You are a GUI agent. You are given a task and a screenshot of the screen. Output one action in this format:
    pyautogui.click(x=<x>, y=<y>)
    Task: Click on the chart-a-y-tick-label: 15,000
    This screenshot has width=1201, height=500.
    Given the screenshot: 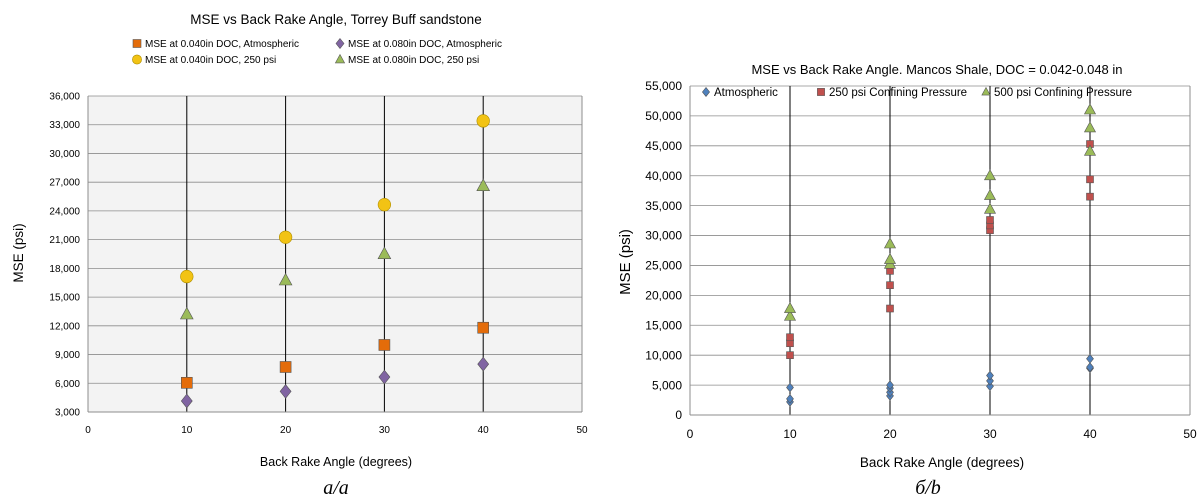 What is the action you would take?
    pyautogui.click(x=64, y=298)
    